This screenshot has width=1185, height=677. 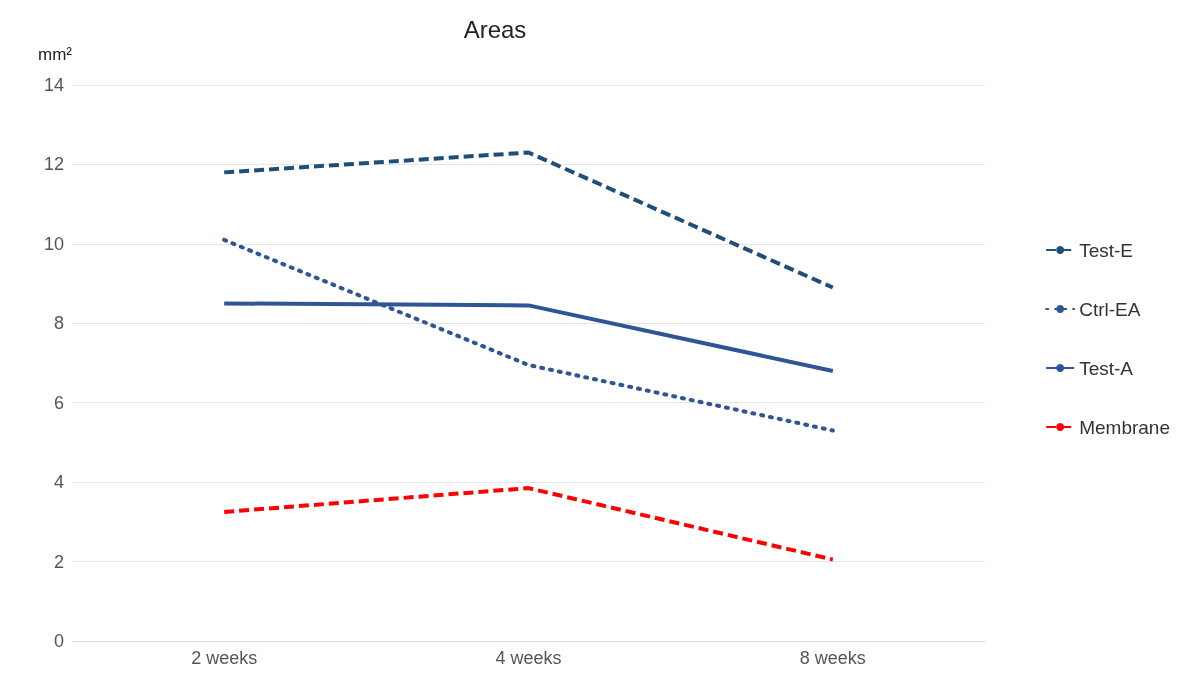 What do you see at coordinates (58, 402) in the screenshot?
I see `y-tick-label: 6` at bounding box center [58, 402].